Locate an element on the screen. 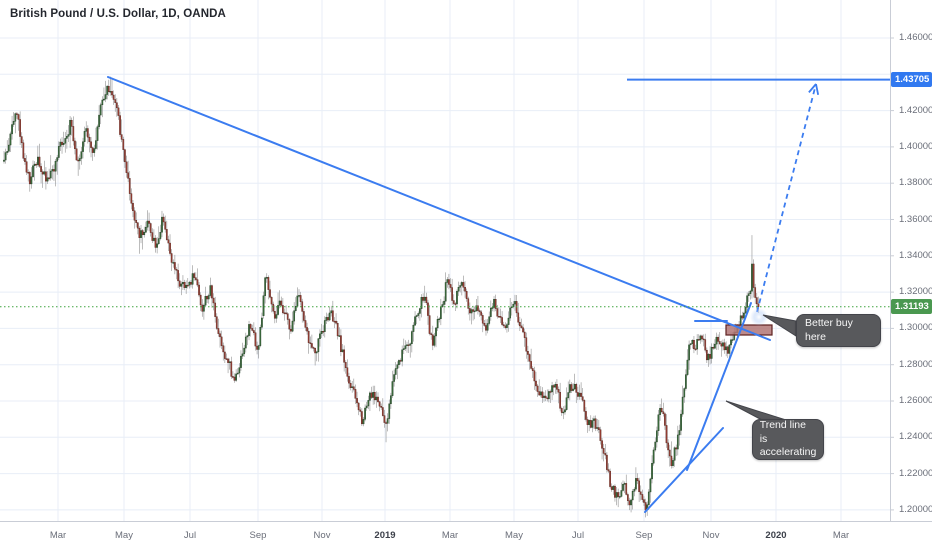 Image resolution: width=932 pixels, height=550 pixels. time-tick-label: 2019 is located at coordinates (385, 535).